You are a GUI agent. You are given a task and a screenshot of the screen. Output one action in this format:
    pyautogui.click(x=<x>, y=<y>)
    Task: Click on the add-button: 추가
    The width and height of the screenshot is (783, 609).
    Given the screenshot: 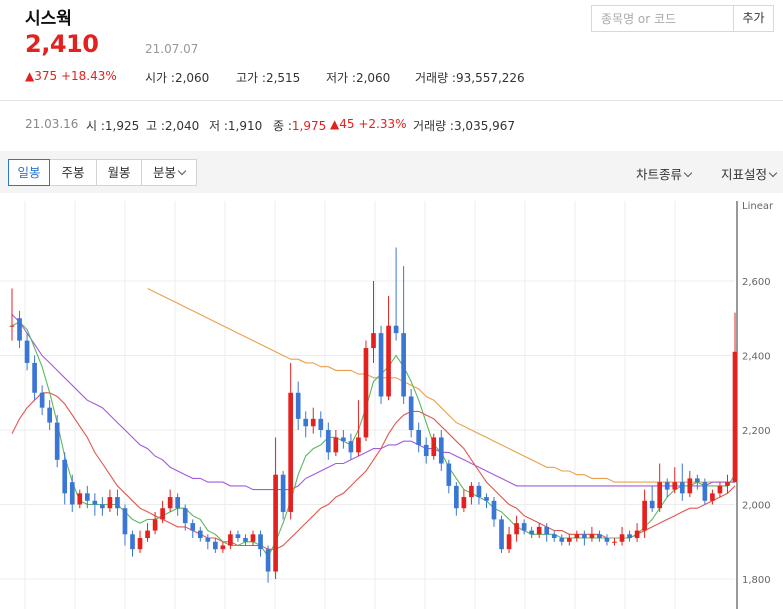 What is the action you would take?
    pyautogui.click(x=754, y=18)
    